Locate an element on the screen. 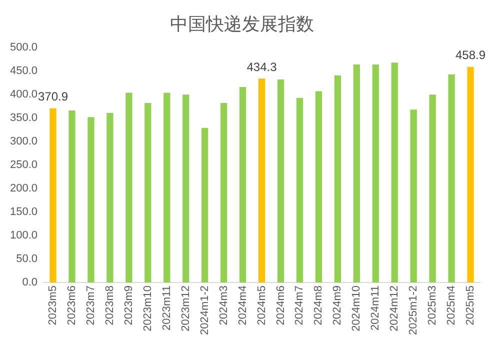 The image size is (504, 342). x-tick-label: 2023m7 is located at coordinates (91, 305).